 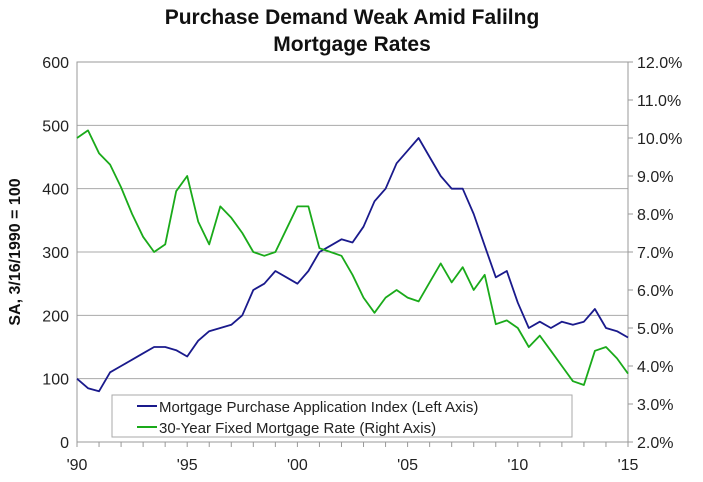 What do you see at coordinates (55, 63) in the screenshot?
I see `left-tick-label: 600` at bounding box center [55, 63].